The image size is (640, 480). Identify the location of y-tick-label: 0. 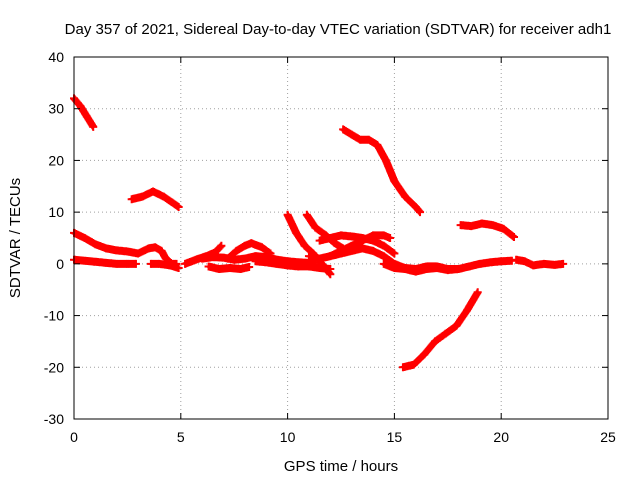
(60, 264).